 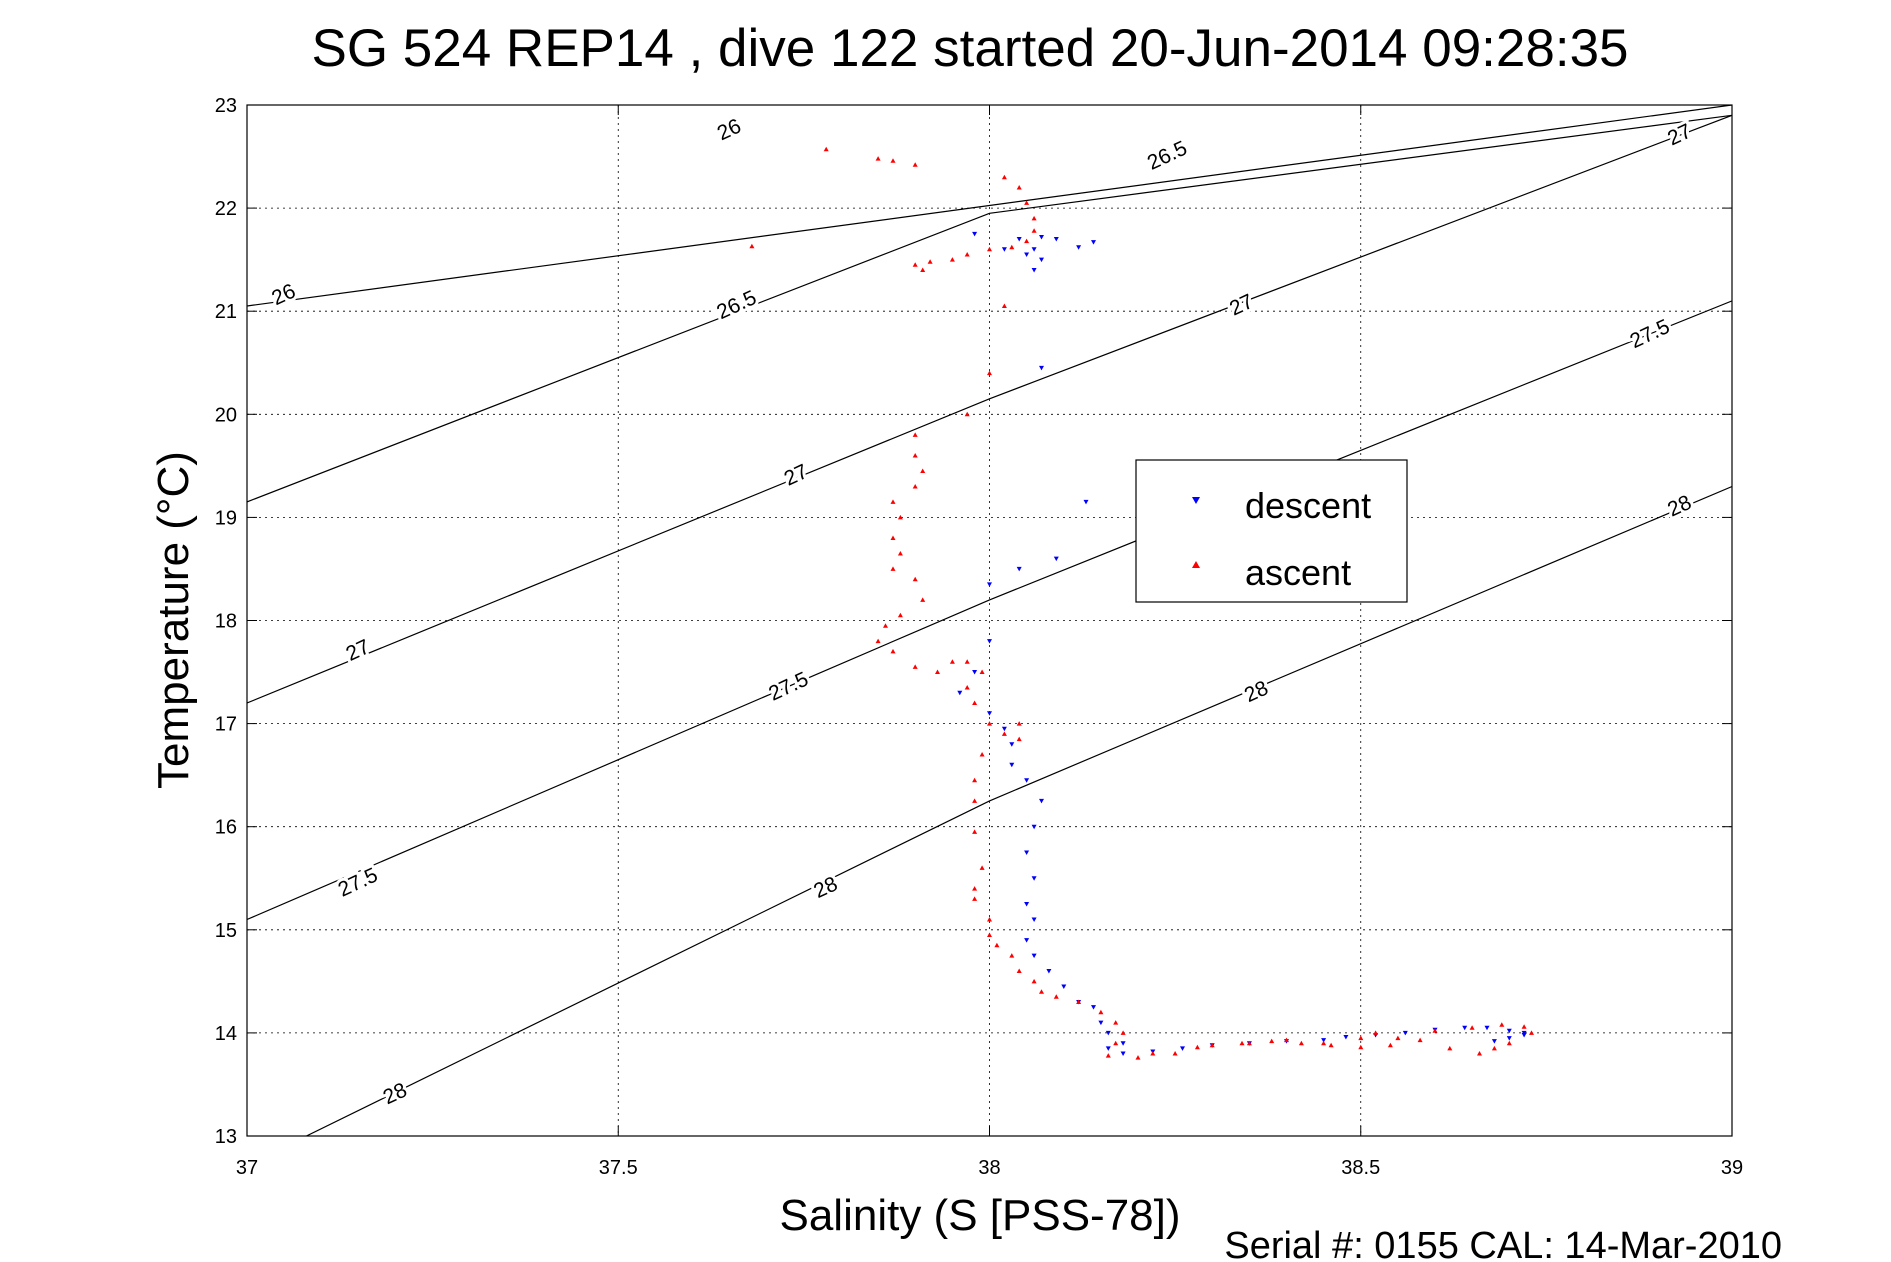 I want to click on x-tick-label: 39, so click(x=1732, y=1168).